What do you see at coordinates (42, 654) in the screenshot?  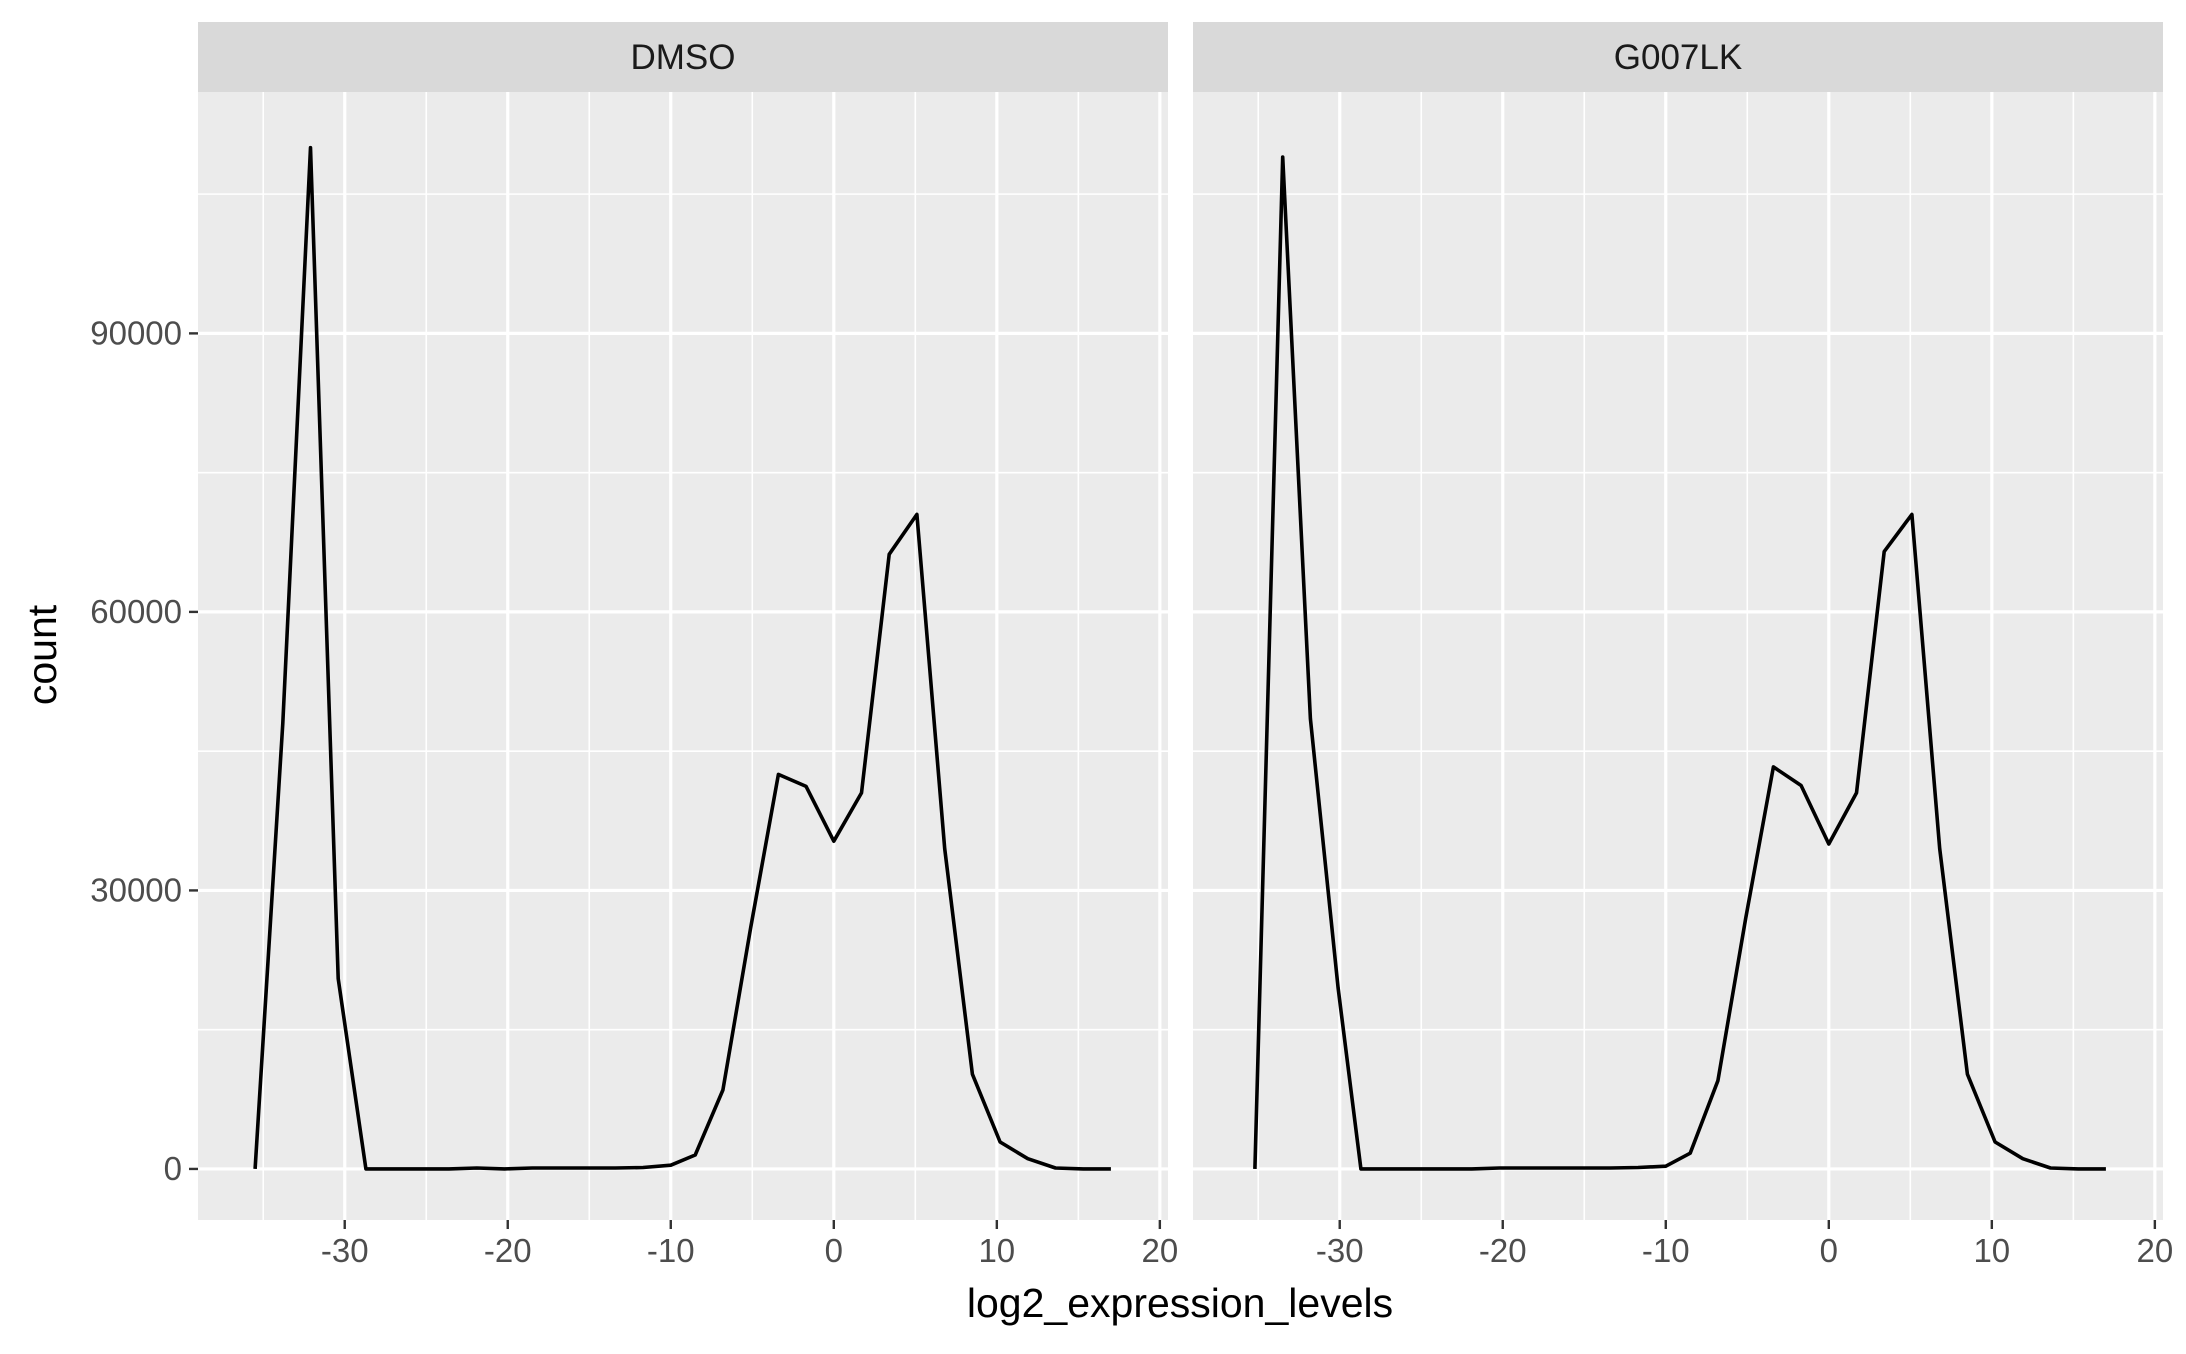 I see `y-axis-title: count` at bounding box center [42, 654].